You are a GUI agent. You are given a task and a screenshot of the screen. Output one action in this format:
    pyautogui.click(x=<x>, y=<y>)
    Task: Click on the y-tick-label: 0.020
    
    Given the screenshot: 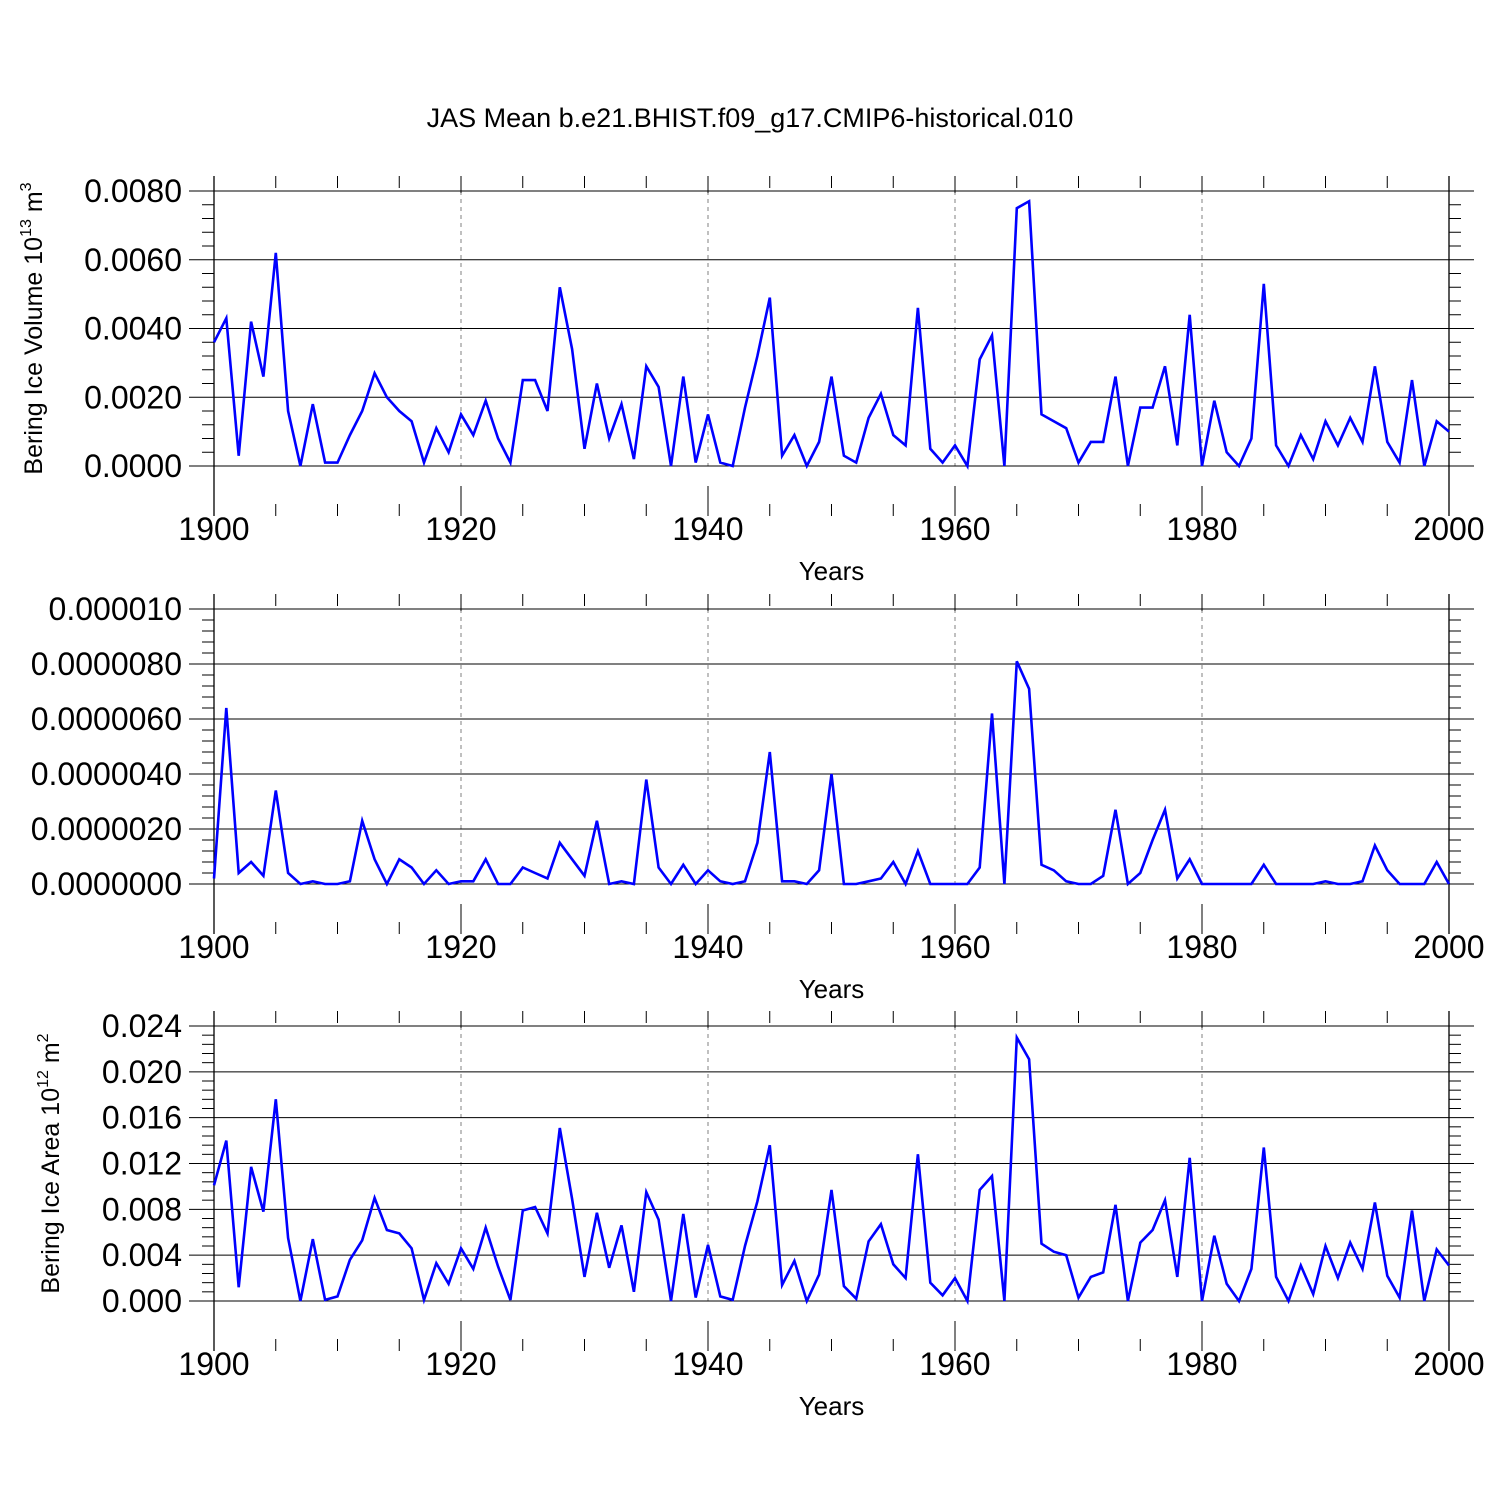 What is the action you would take?
    pyautogui.click(x=142, y=1072)
    